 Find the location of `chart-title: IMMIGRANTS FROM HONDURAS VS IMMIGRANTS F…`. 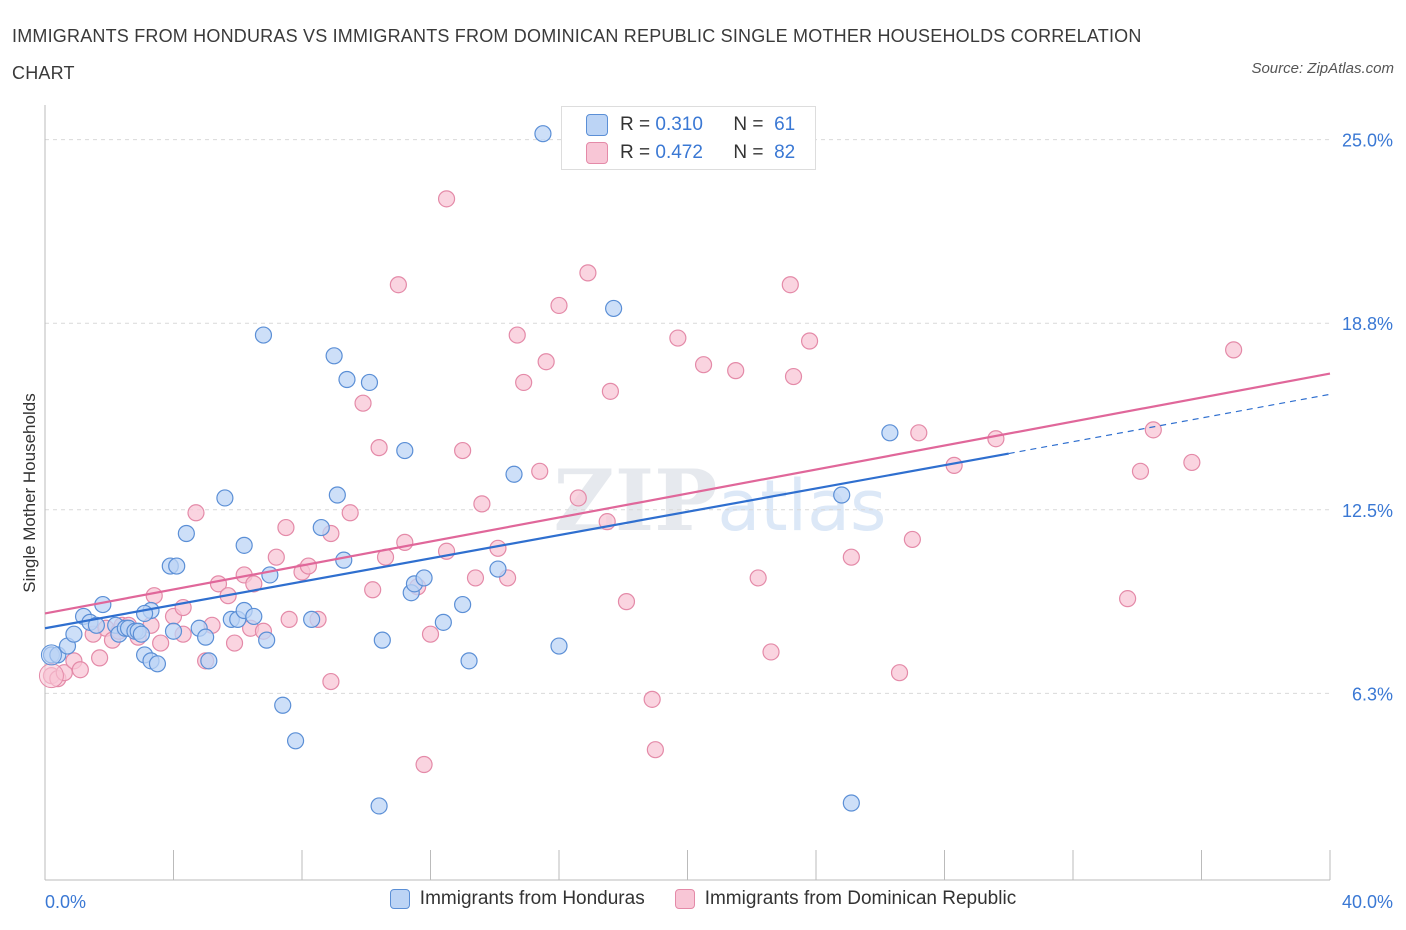

chart-title: IMMIGRANTS FROM HONDURAS VS IMMIGRANTS F… is located at coordinates (577, 54).